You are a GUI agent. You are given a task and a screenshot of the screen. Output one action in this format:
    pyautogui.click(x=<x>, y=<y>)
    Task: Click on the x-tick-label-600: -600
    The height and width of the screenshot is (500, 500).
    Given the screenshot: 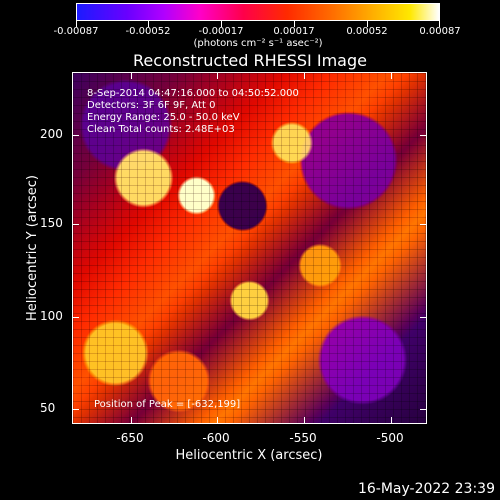 What is the action you would take?
    pyautogui.click(x=216, y=438)
    